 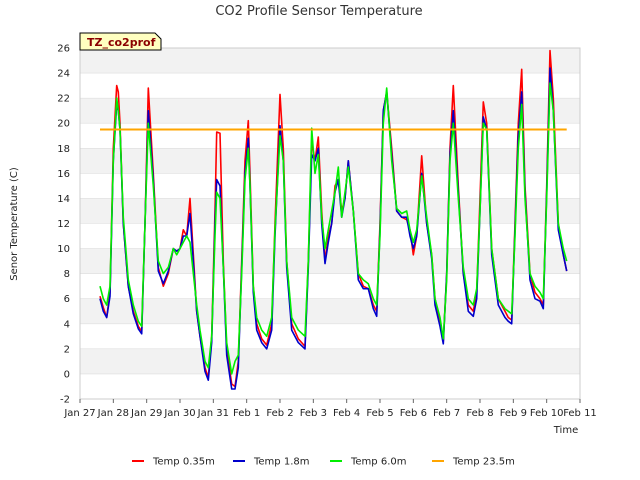 I want to click on y-tick-label: 0, so click(x=67, y=374).